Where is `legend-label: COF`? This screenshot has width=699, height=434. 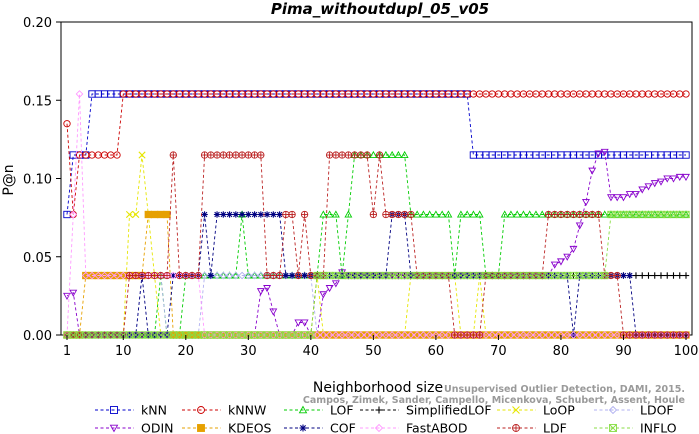 legend-label: COF is located at coordinates (343, 427).